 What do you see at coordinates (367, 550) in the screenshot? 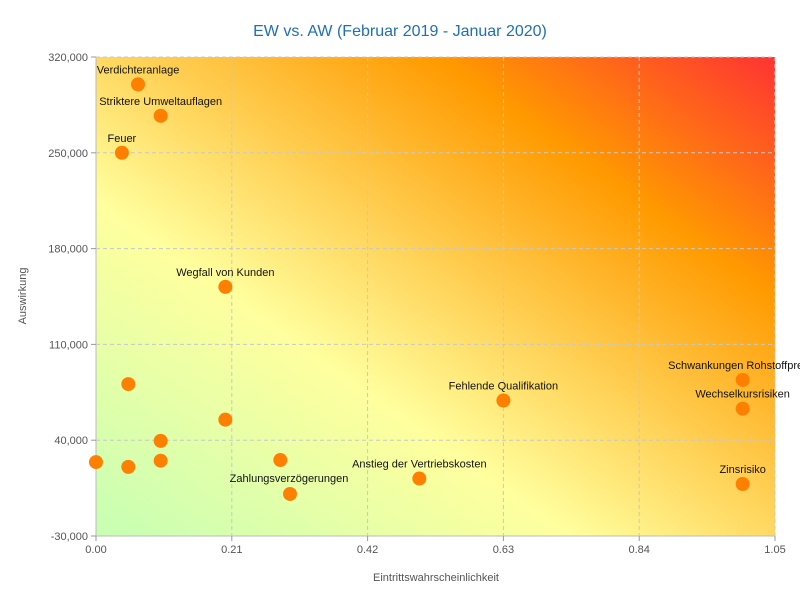
I see `x-tick-label: 0.42` at bounding box center [367, 550].